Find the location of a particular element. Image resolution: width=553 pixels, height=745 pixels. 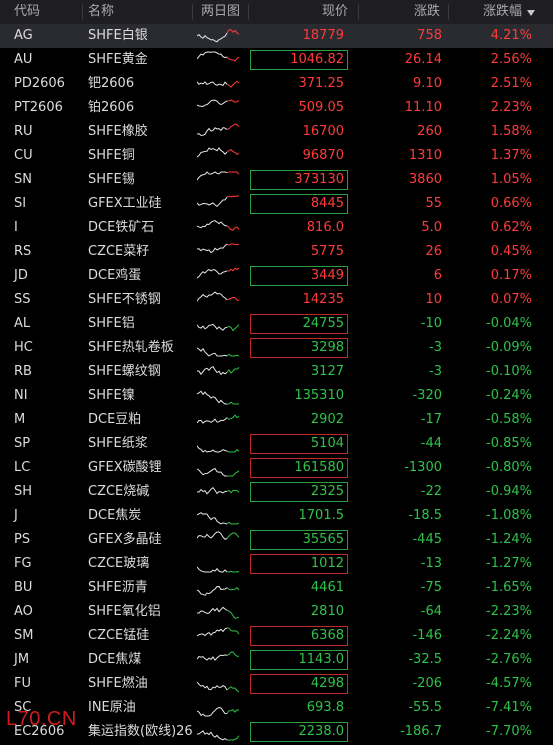

contract-code: AO is located at coordinates (23, 611).